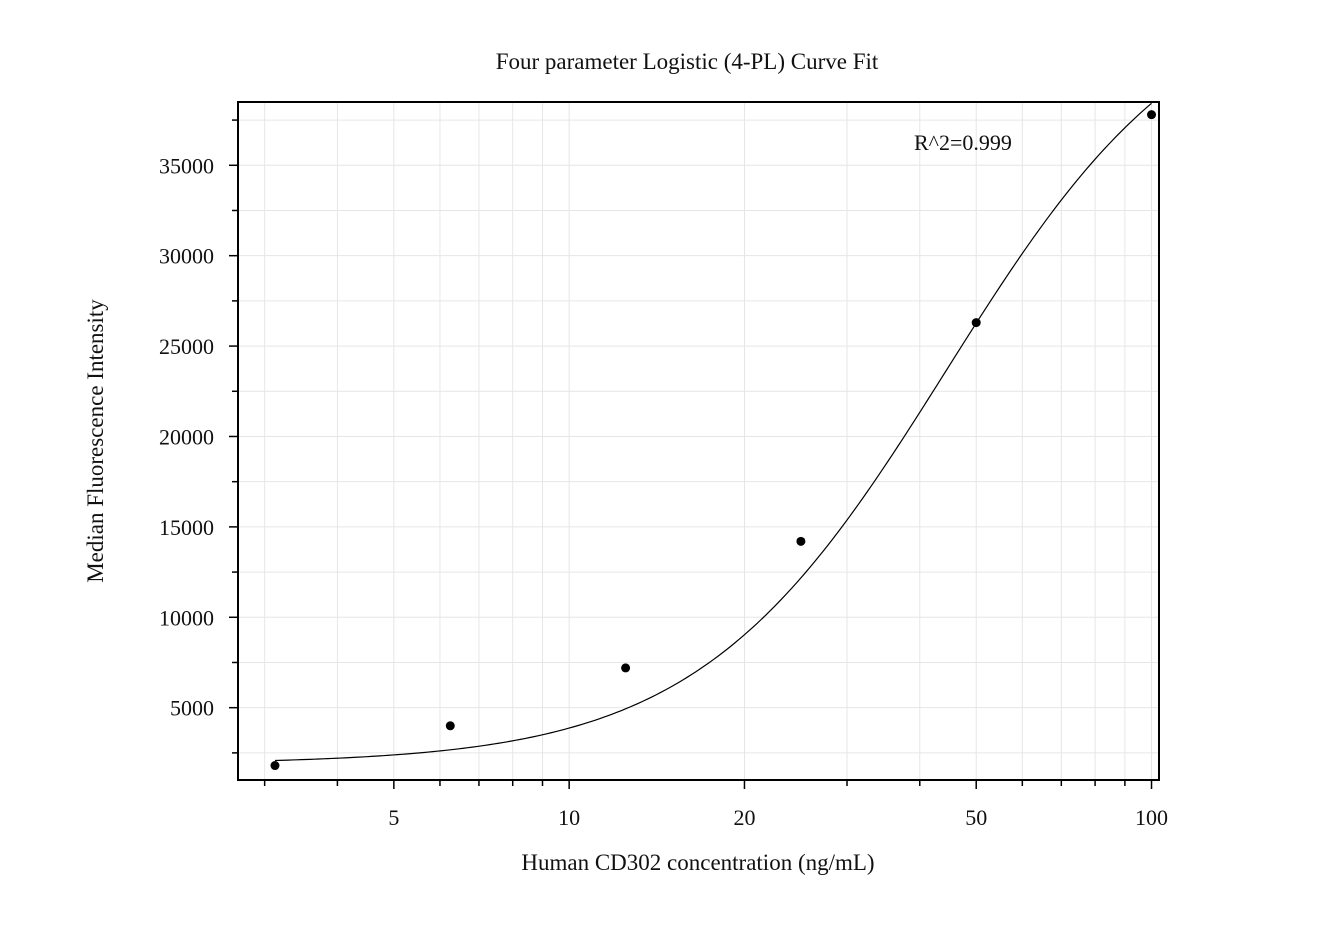  What do you see at coordinates (186, 527) in the screenshot?
I see `y-tick-label: 15000` at bounding box center [186, 527].